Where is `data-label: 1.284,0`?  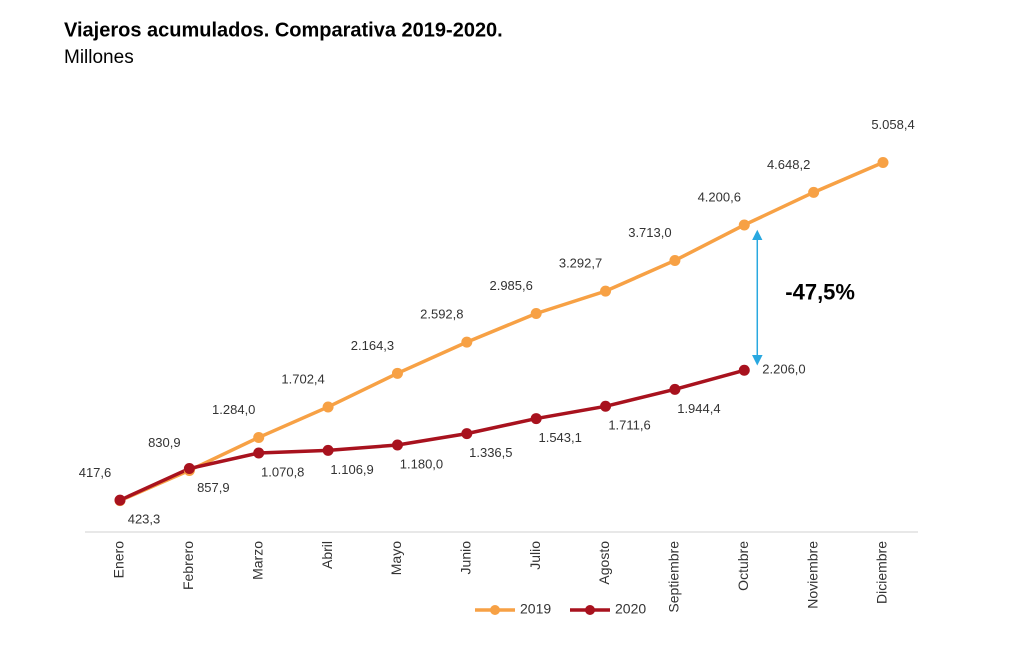 data-label: 1.284,0 is located at coordinates (233, 409).